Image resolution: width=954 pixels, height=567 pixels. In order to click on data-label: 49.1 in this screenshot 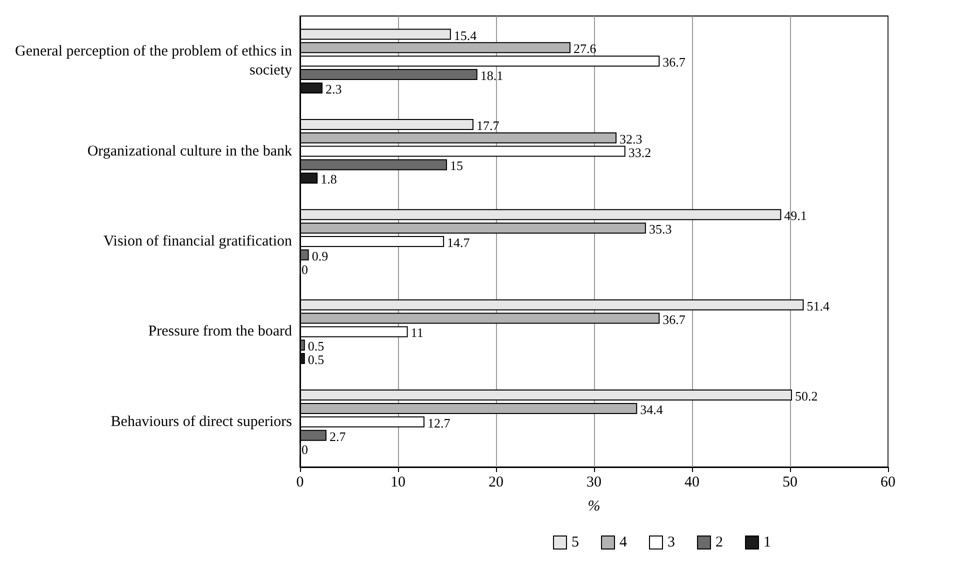, I will do `click(795, 216)`.